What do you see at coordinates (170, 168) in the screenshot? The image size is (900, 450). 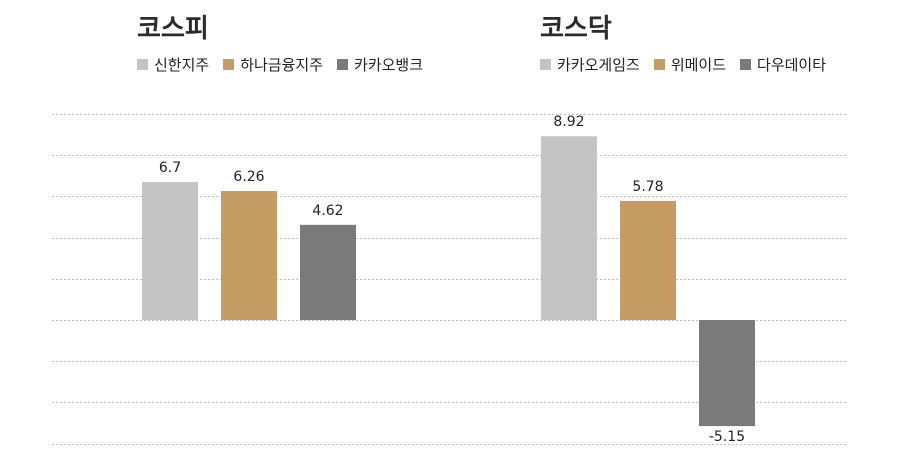 I see `data-label: 6.7` at bounding box center [170, 168].